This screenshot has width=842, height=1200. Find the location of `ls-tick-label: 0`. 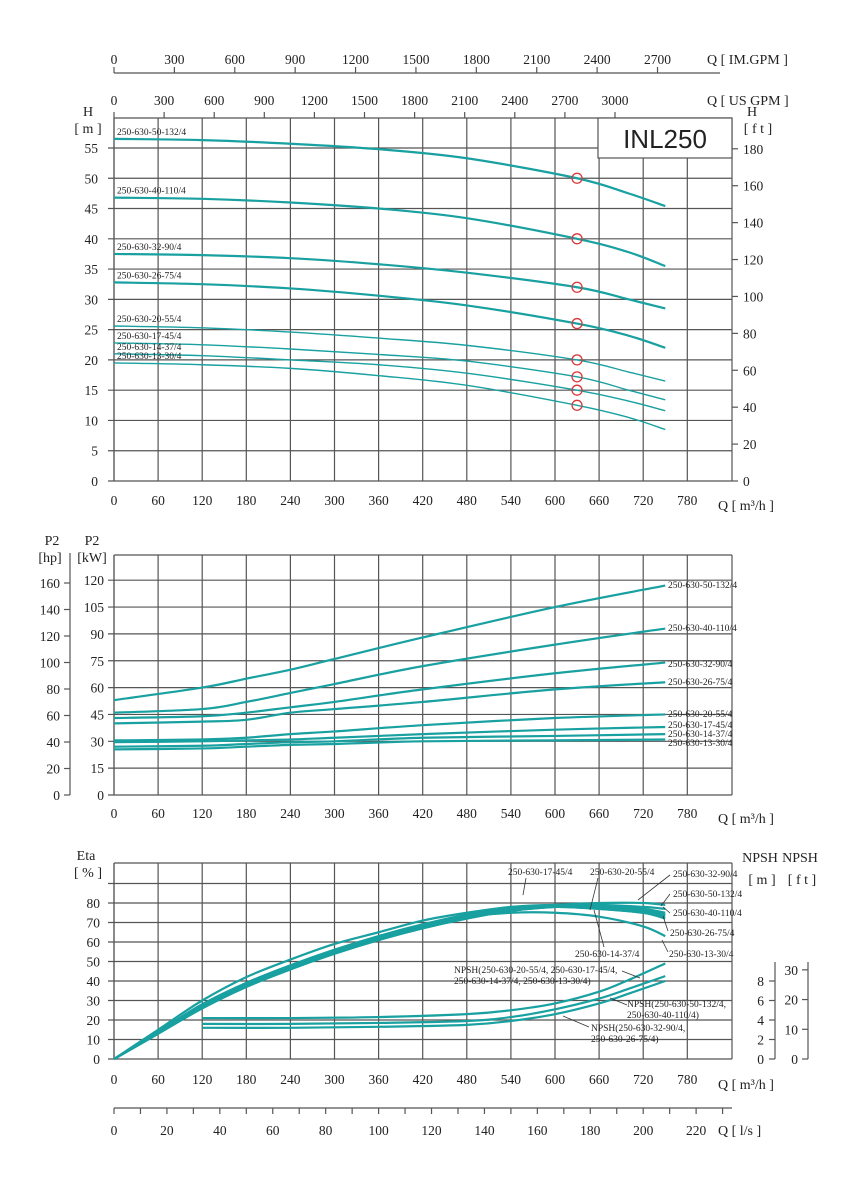

ls-tick-label: 0 is located at coordinates (114, 1130).